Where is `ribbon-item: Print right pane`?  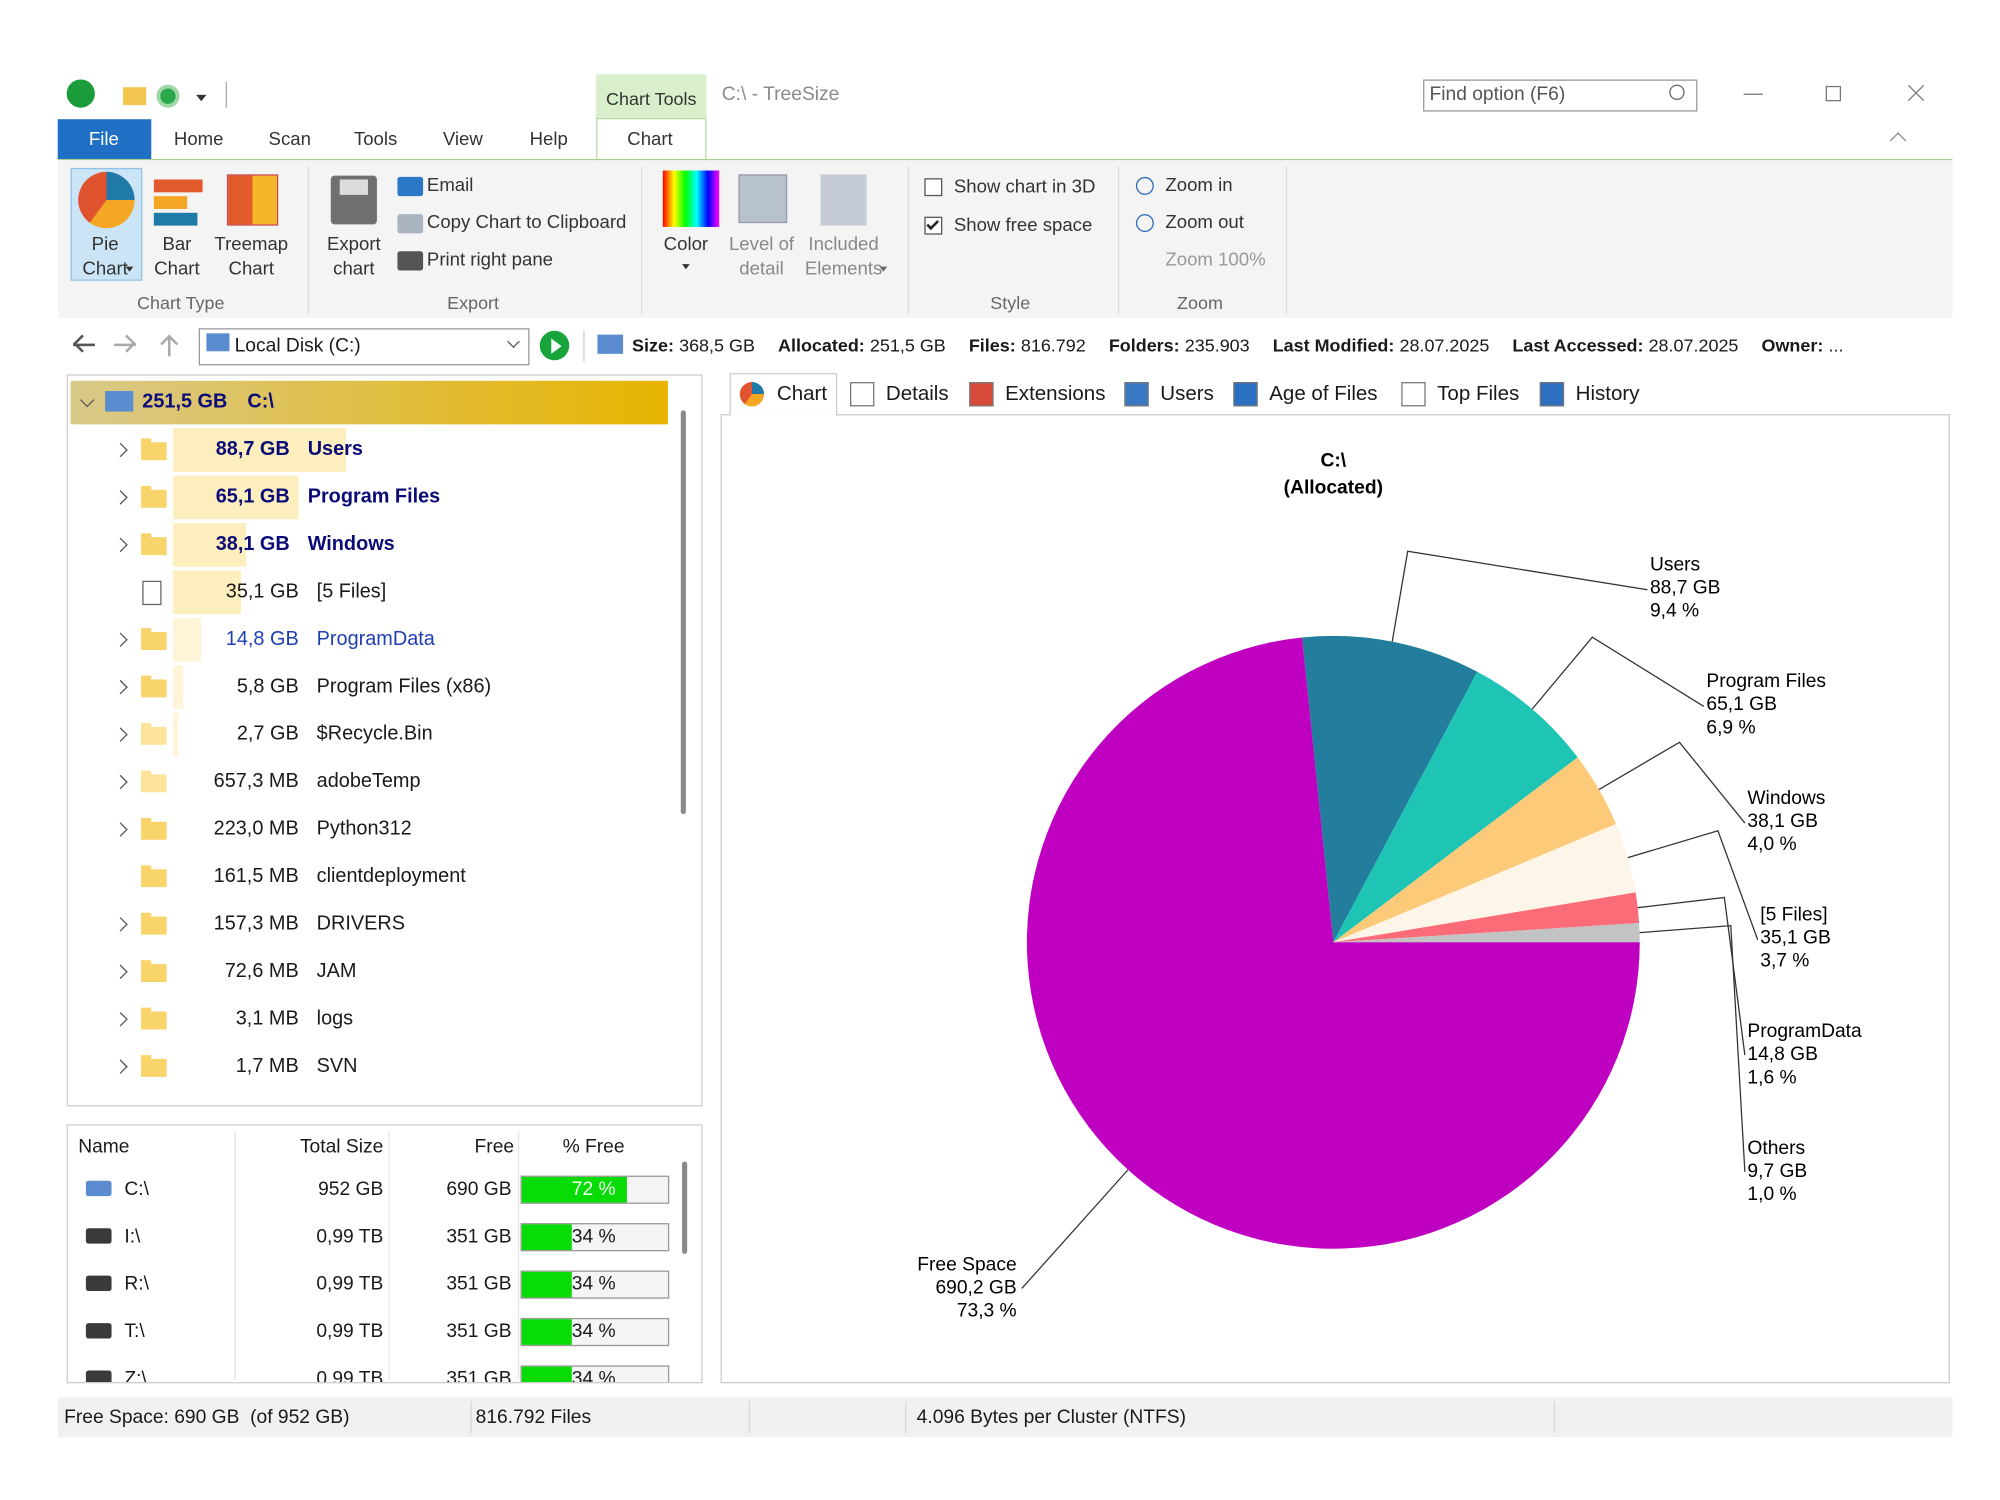 ribbon-item: Print right pane is located at coordinates (490, 260).